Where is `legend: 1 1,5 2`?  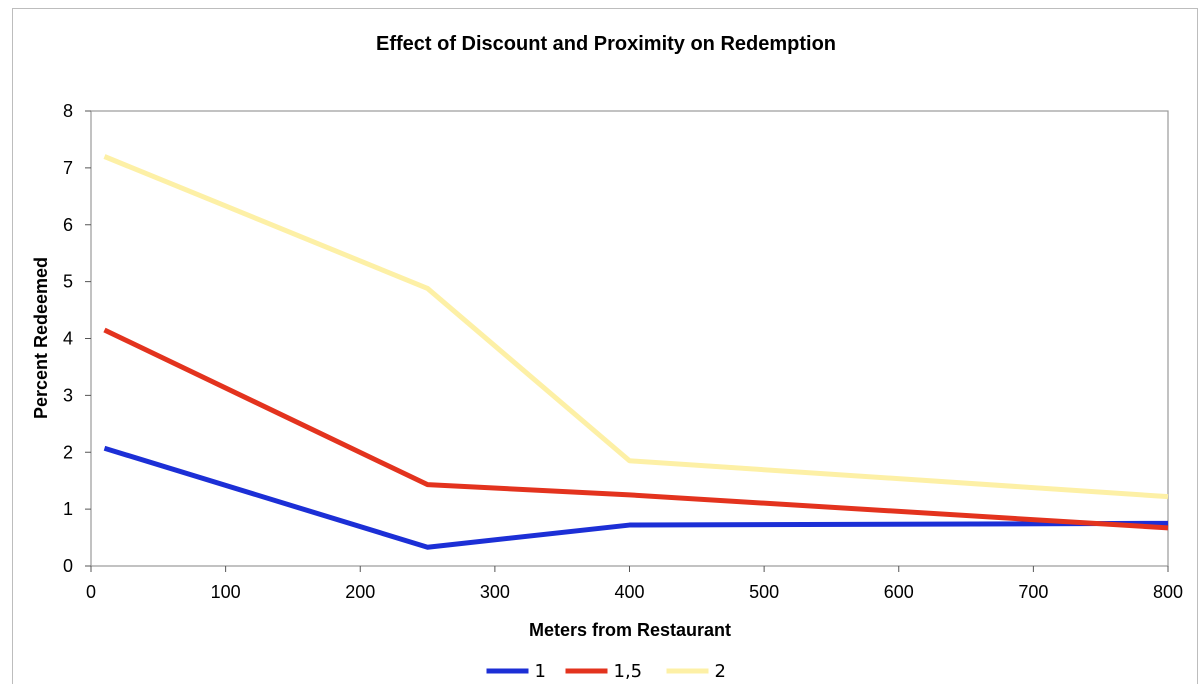
legend: 1 1,5 2 is located at coordinates (606, 671).